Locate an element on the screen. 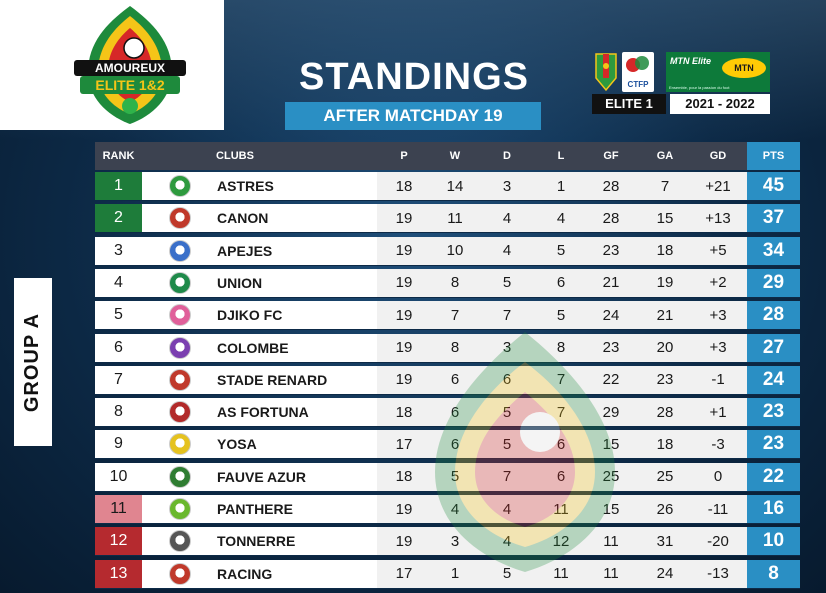  stat-gf: 25 is located at coordinates (611, 477).